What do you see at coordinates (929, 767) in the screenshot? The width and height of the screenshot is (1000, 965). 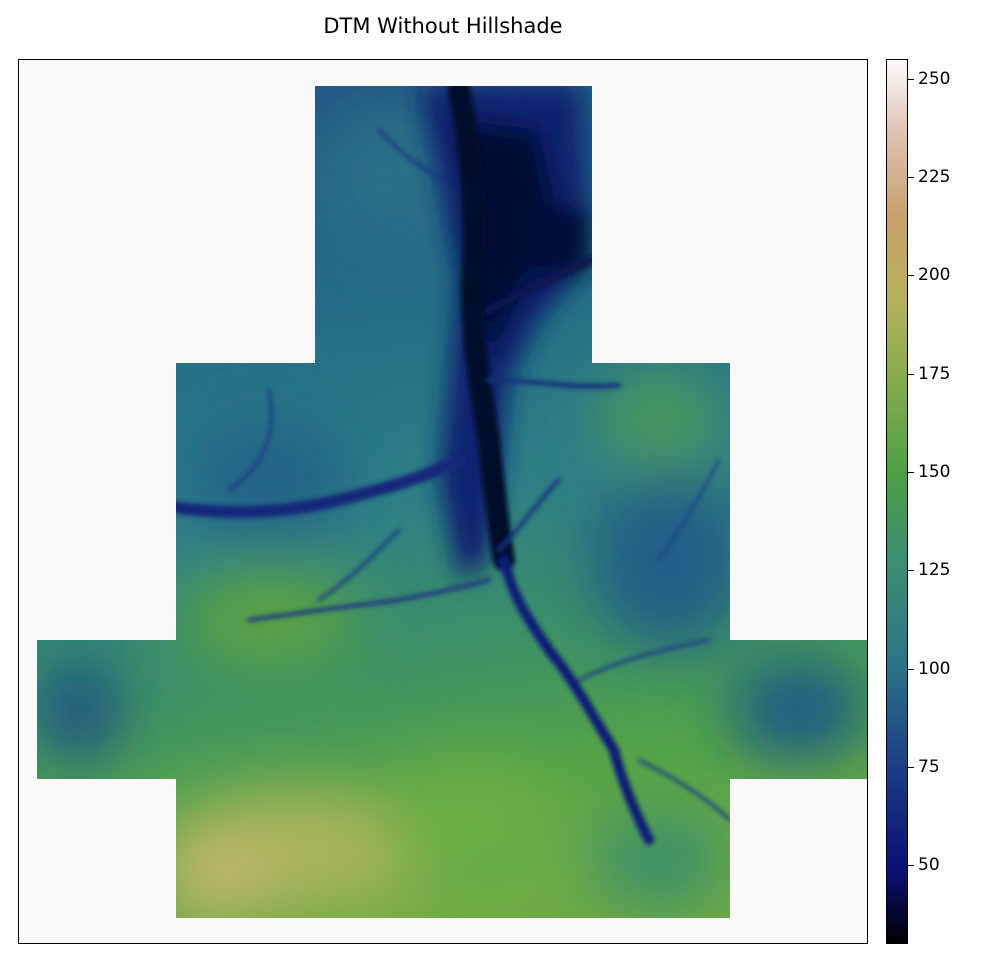 I see `colorbar-tick-label: 75` at bounding box center [929, 767].